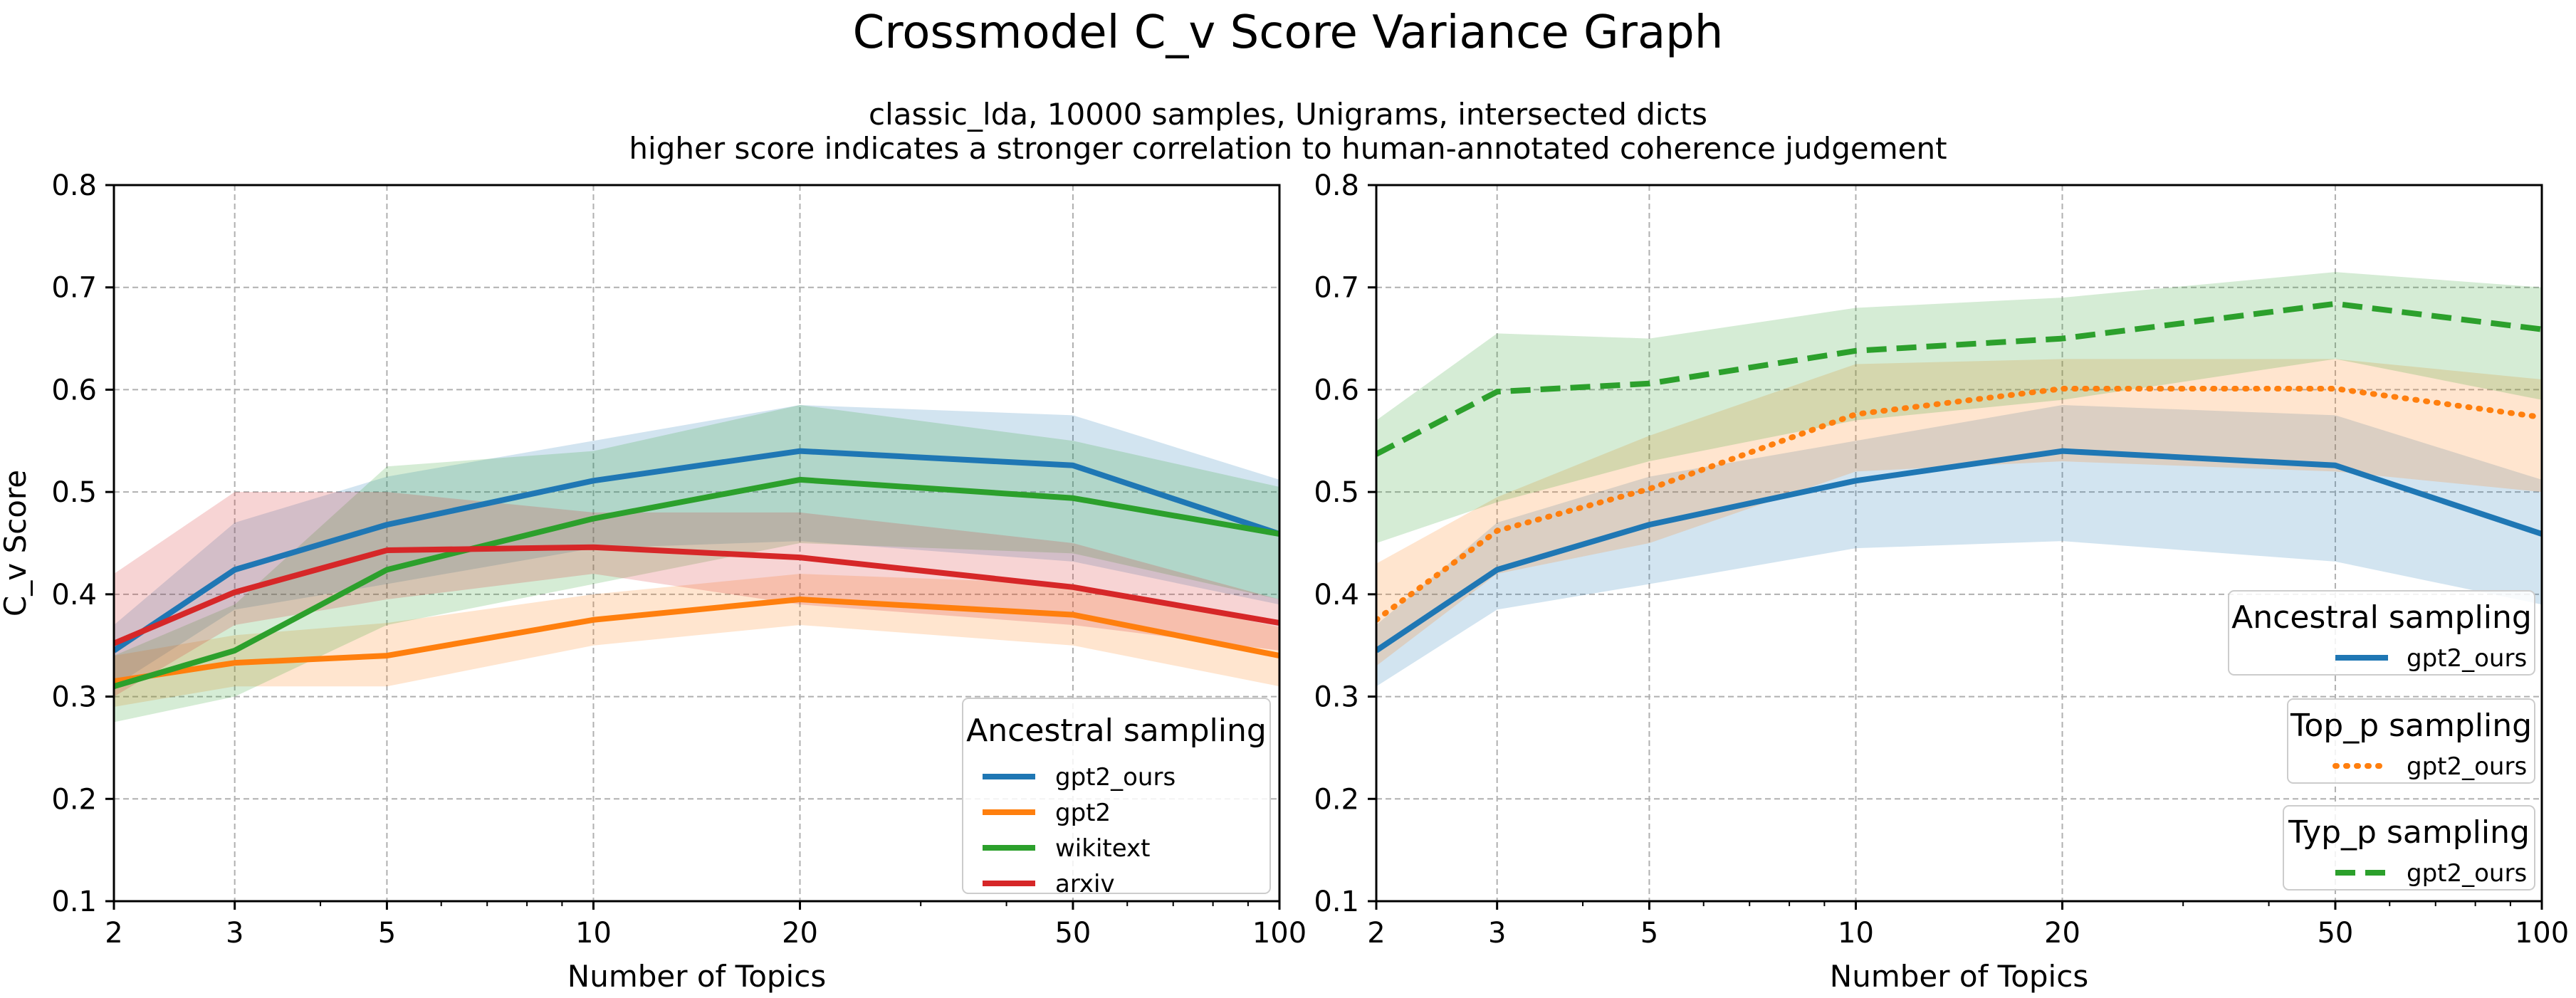 This screenshot has width=2576, height=998. I want to click on legend-title: Typ_p sampling, so click(2409, 832).